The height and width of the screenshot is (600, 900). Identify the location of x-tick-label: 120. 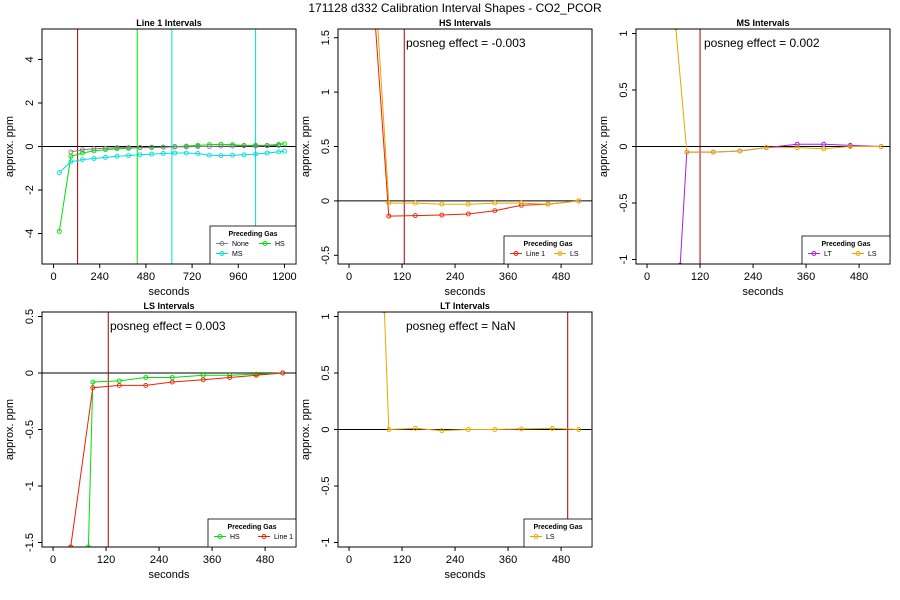
(402, 277).